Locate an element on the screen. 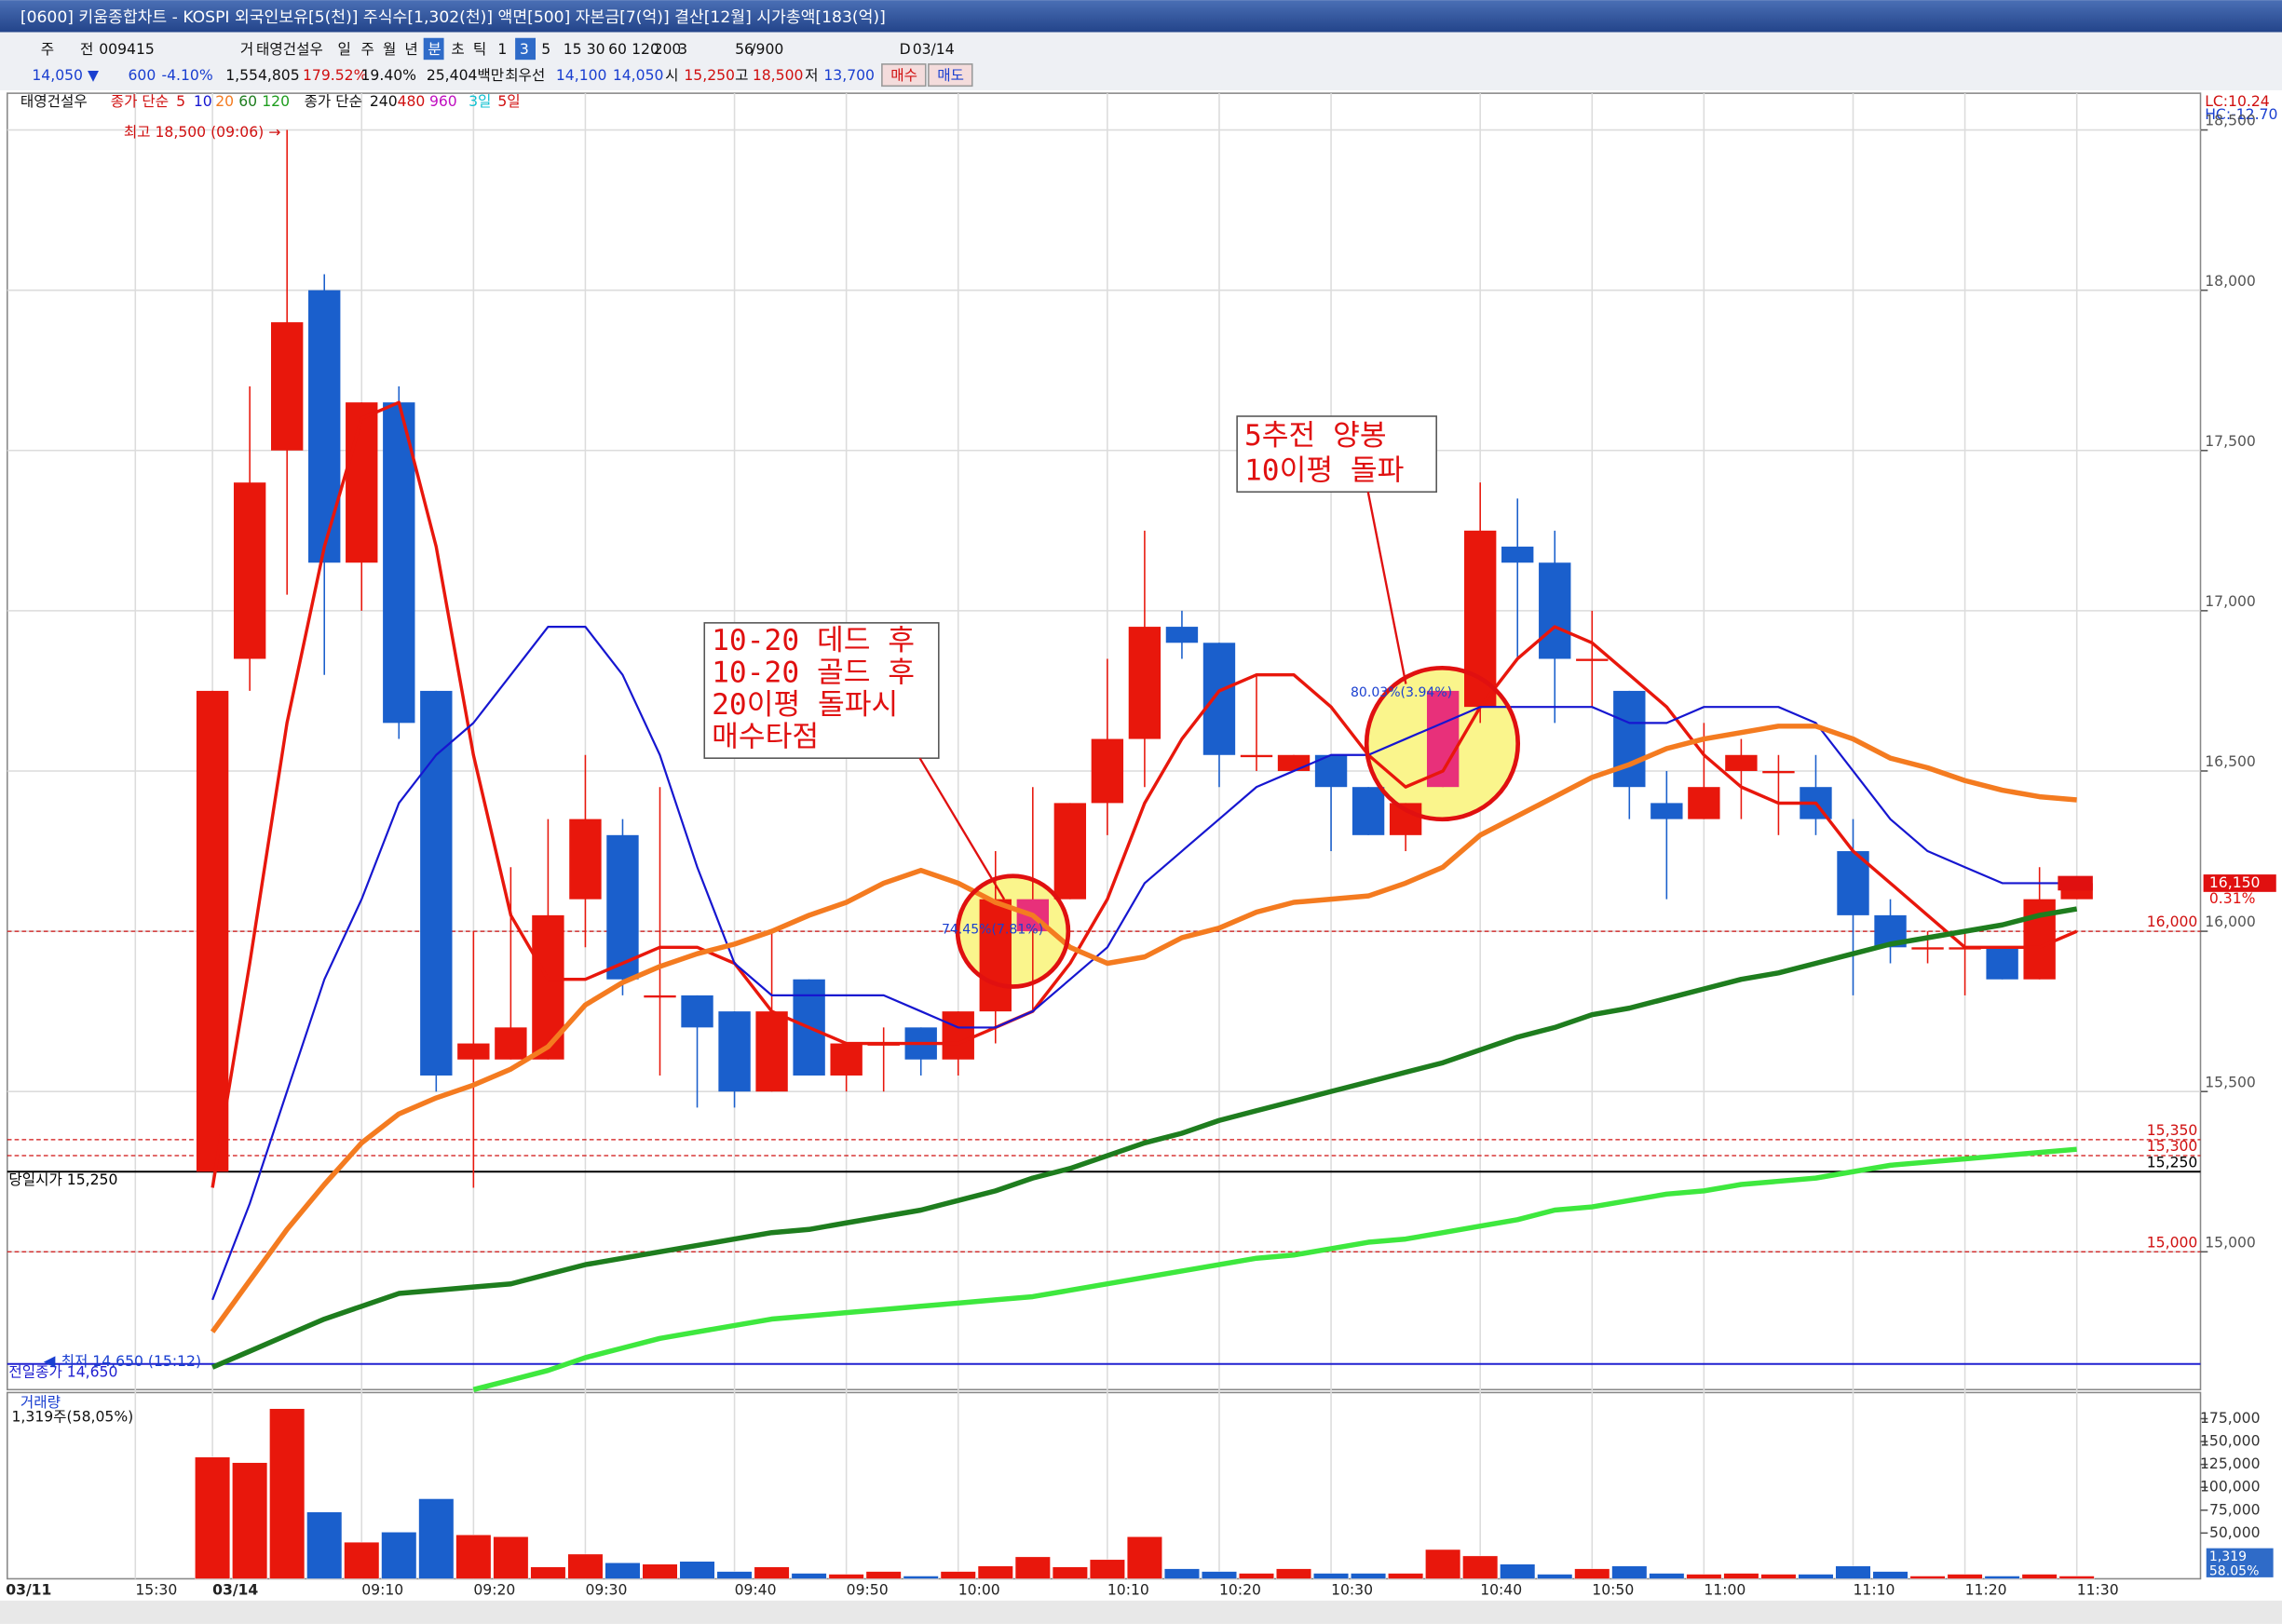 The height and width of the screenshot is (1624, 2282). volume-tick-label: 100,000 is located at coordinates (2230, 1487).